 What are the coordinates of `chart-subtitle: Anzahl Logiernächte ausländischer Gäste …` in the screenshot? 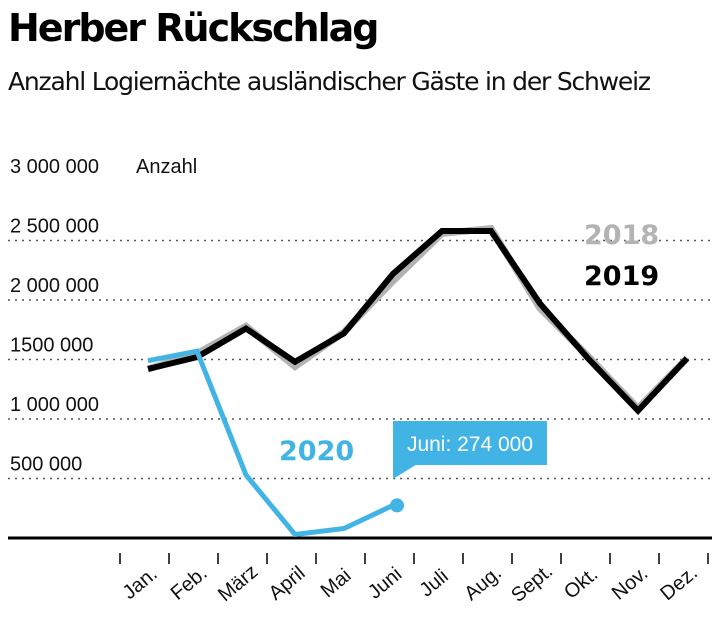 It's located at (329, 81).